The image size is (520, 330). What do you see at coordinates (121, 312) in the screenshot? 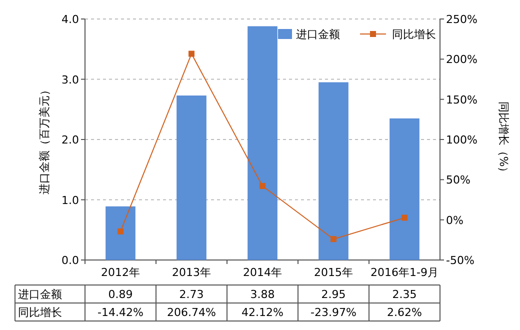
I see `data-label: -14.42%` at bounding box center [121, 312].